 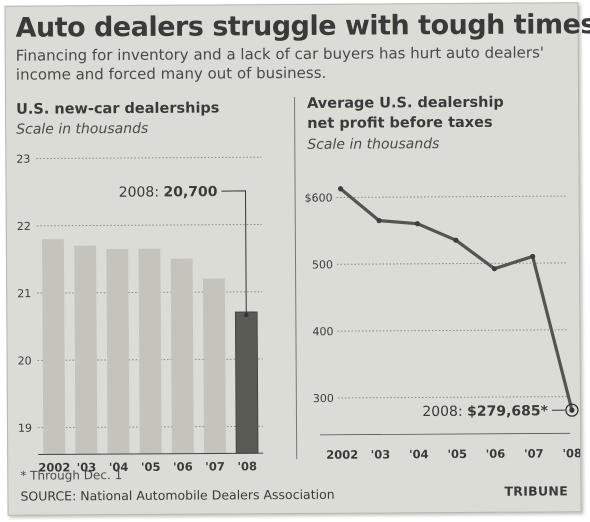 What do you see at coordinates (508, 411) in the screenshot?
I see `right-annotation-value: $279,685*` at bounding box center [508, 411].